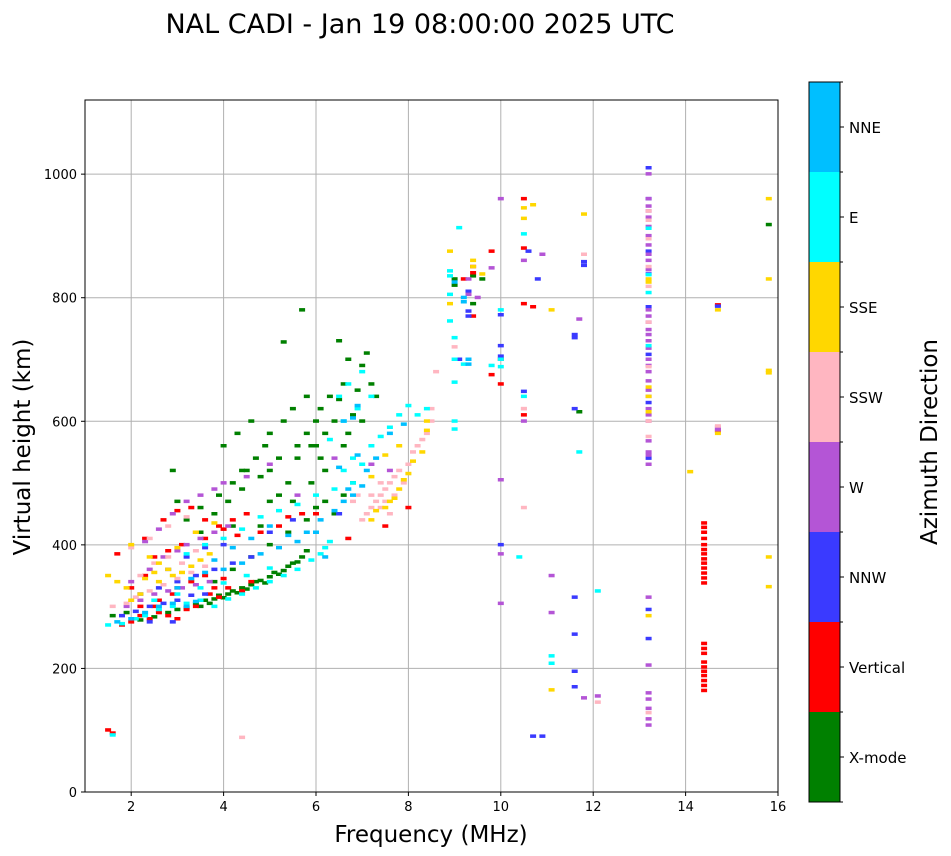 This screenshot has width=951, height=856. Describe the element at coordinates (430, 835) in the screenshot. I see `x-axis-label: Frequency (MHz)` at that location.